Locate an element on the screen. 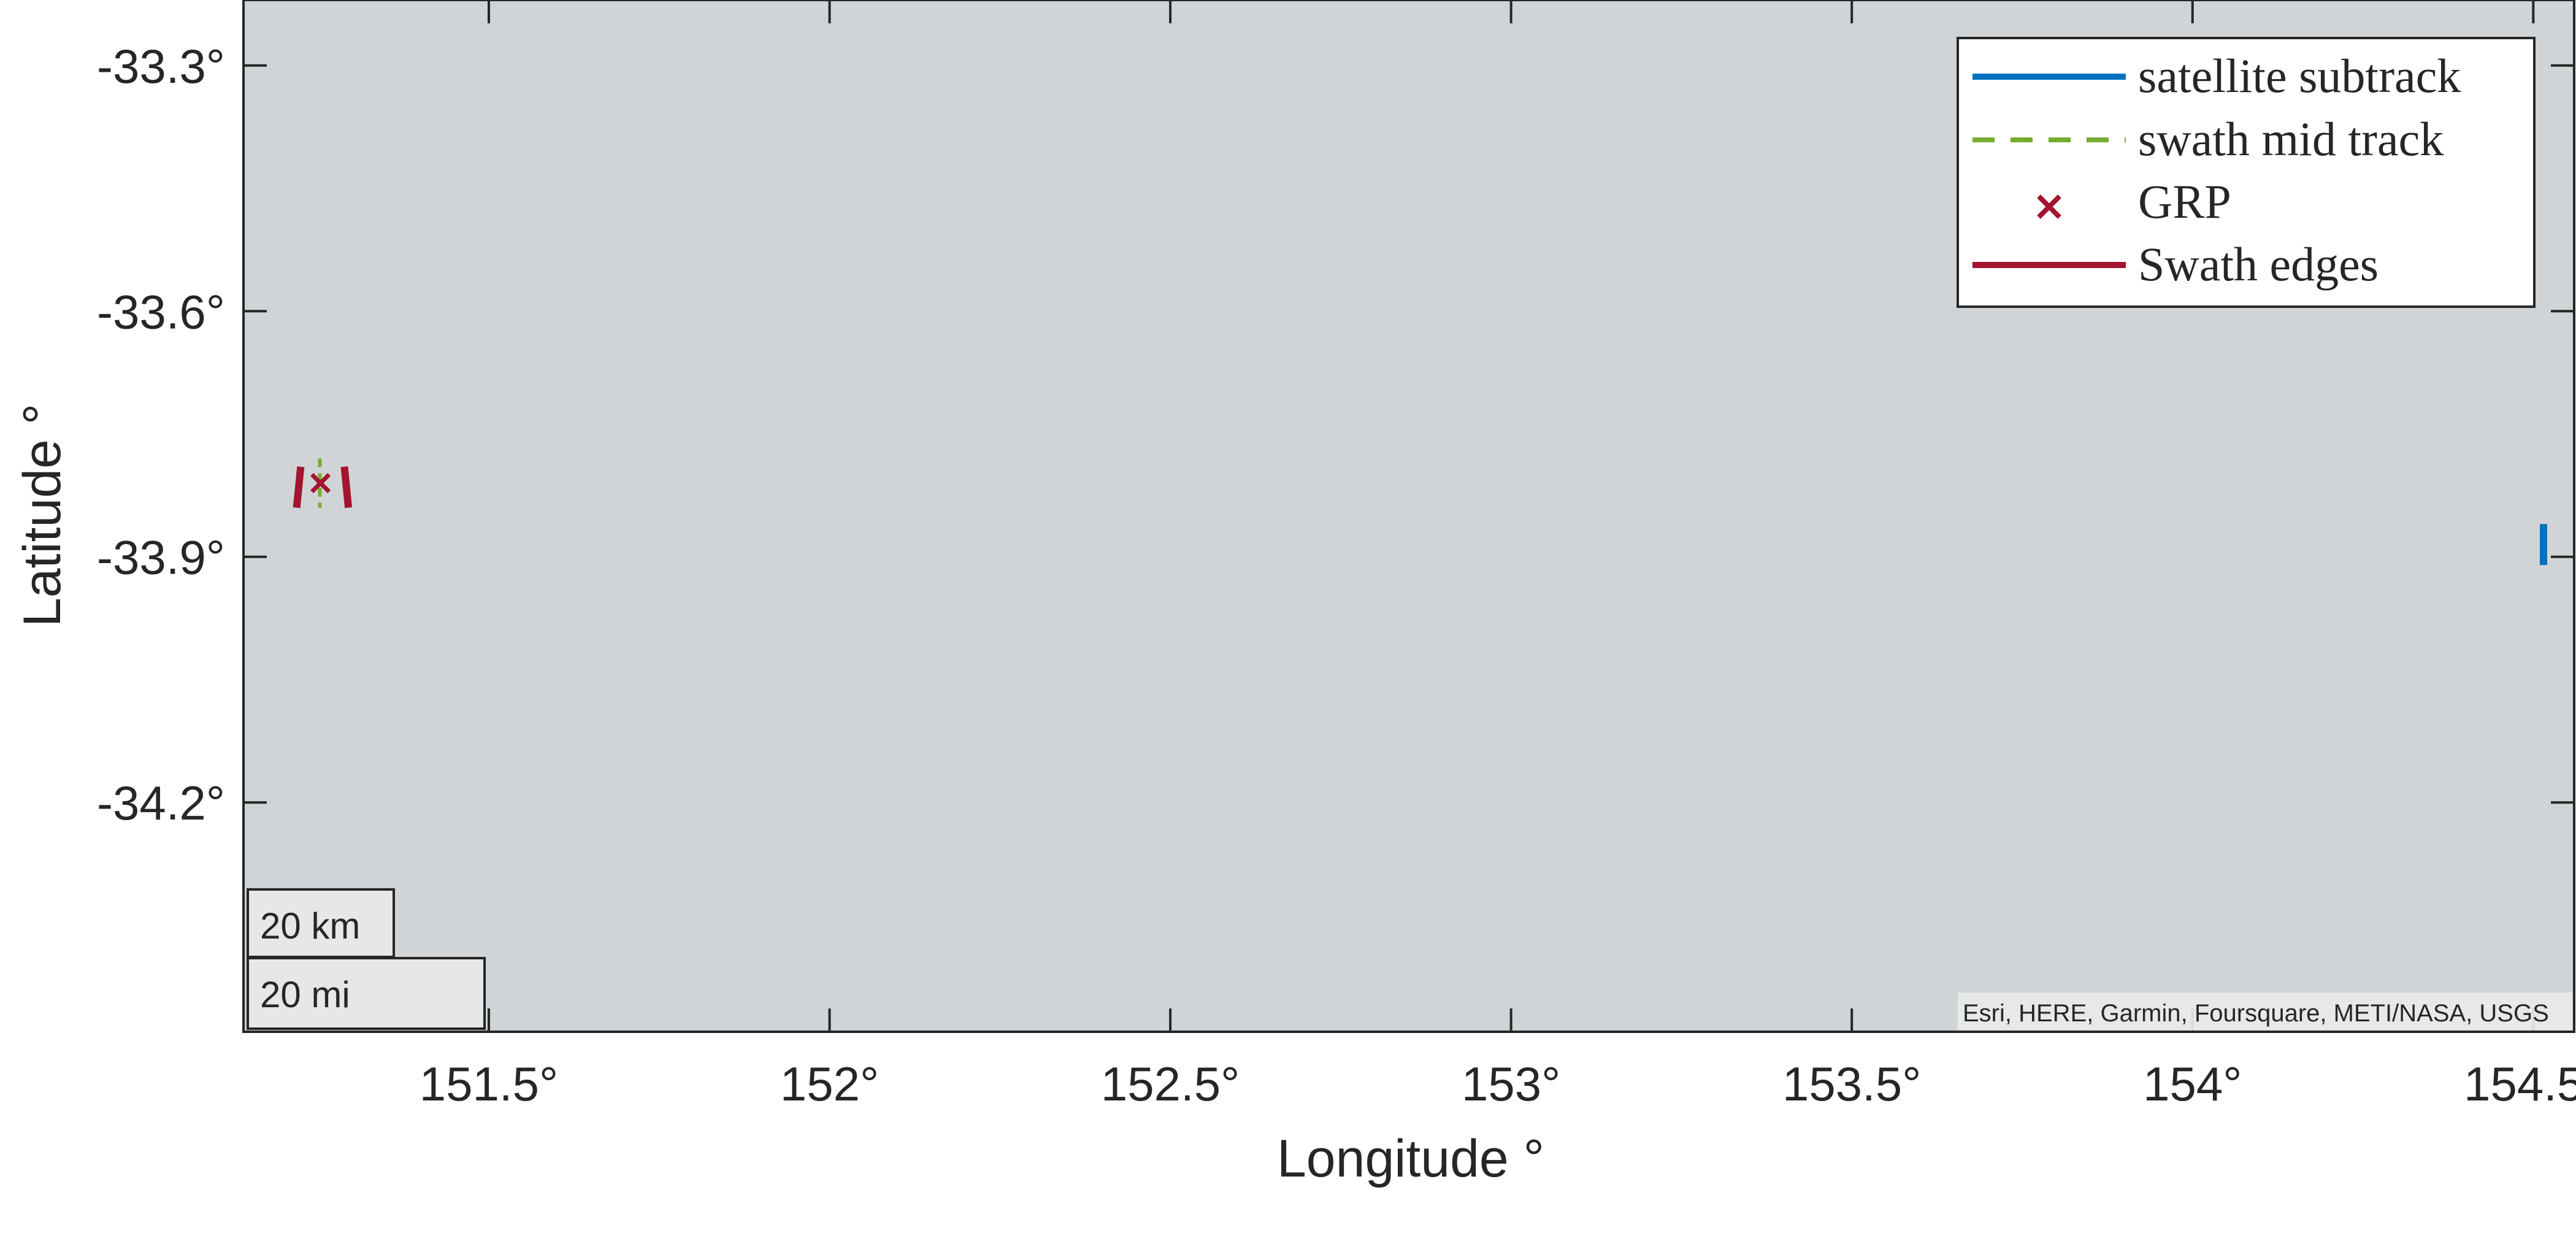  scale-bar-mi-box is located at coordinates (366, 993).